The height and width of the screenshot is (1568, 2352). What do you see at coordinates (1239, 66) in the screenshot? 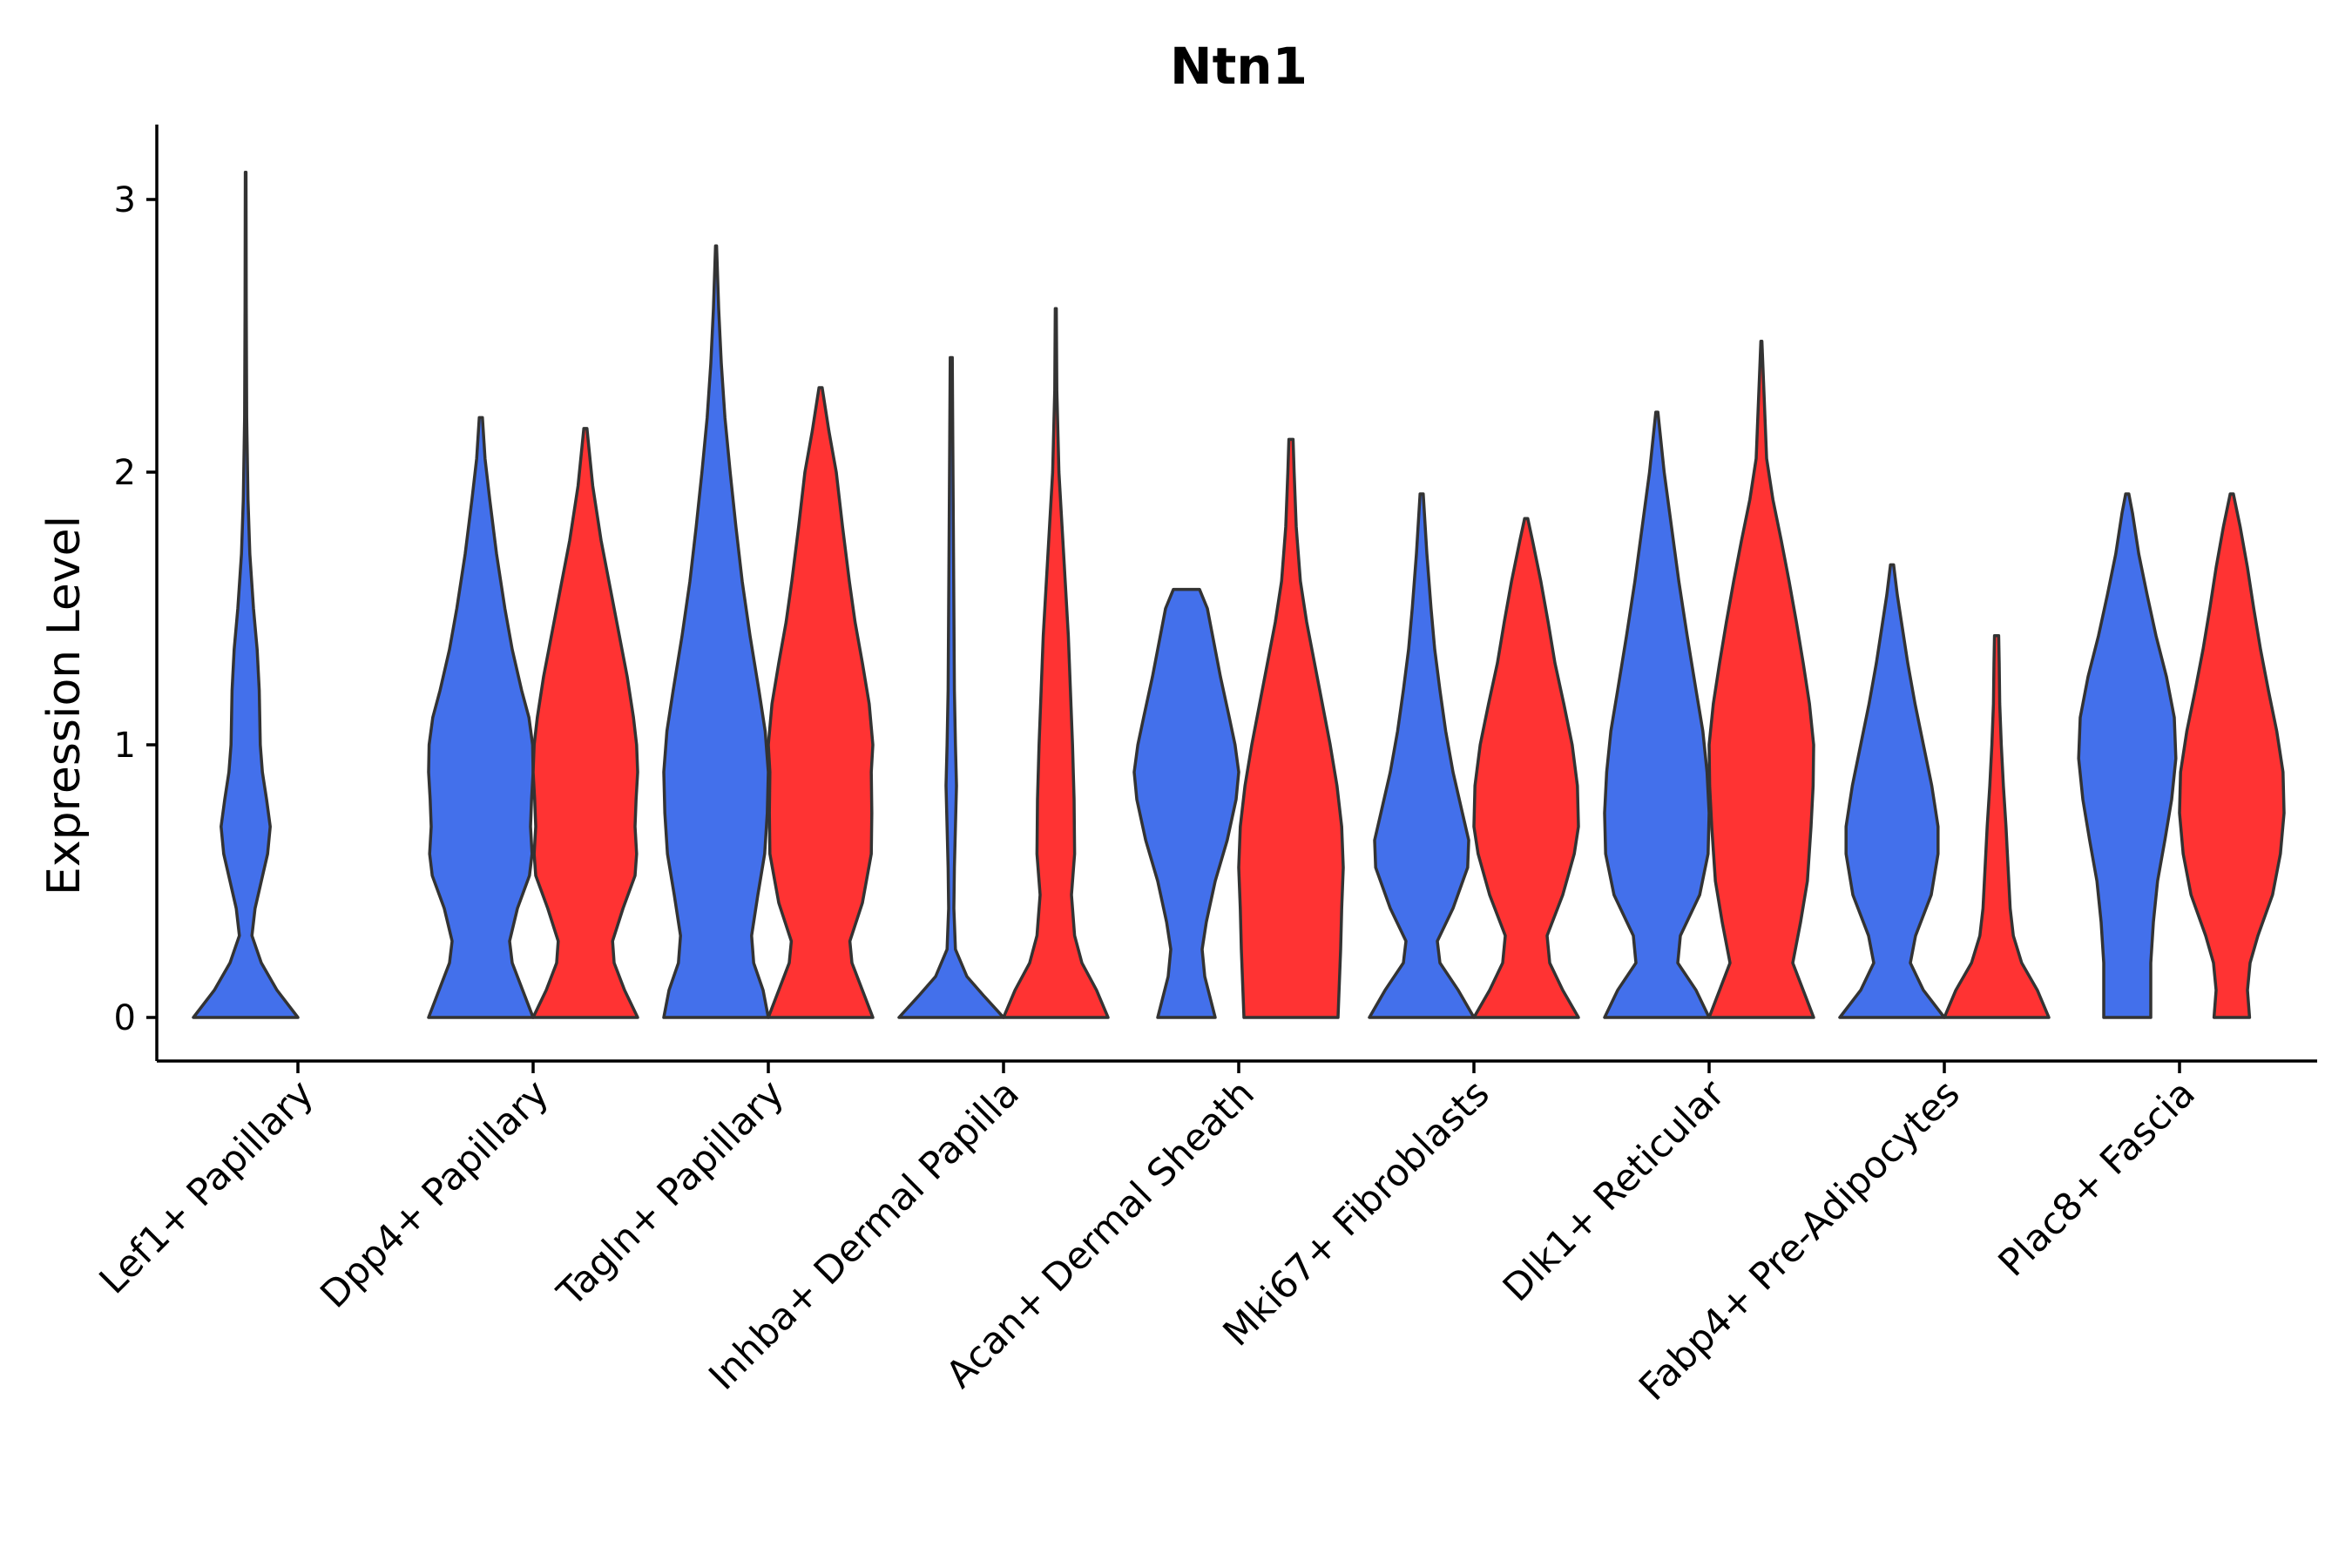
I see `chart-title: Ntn1` at bounding box center [1239, 66].